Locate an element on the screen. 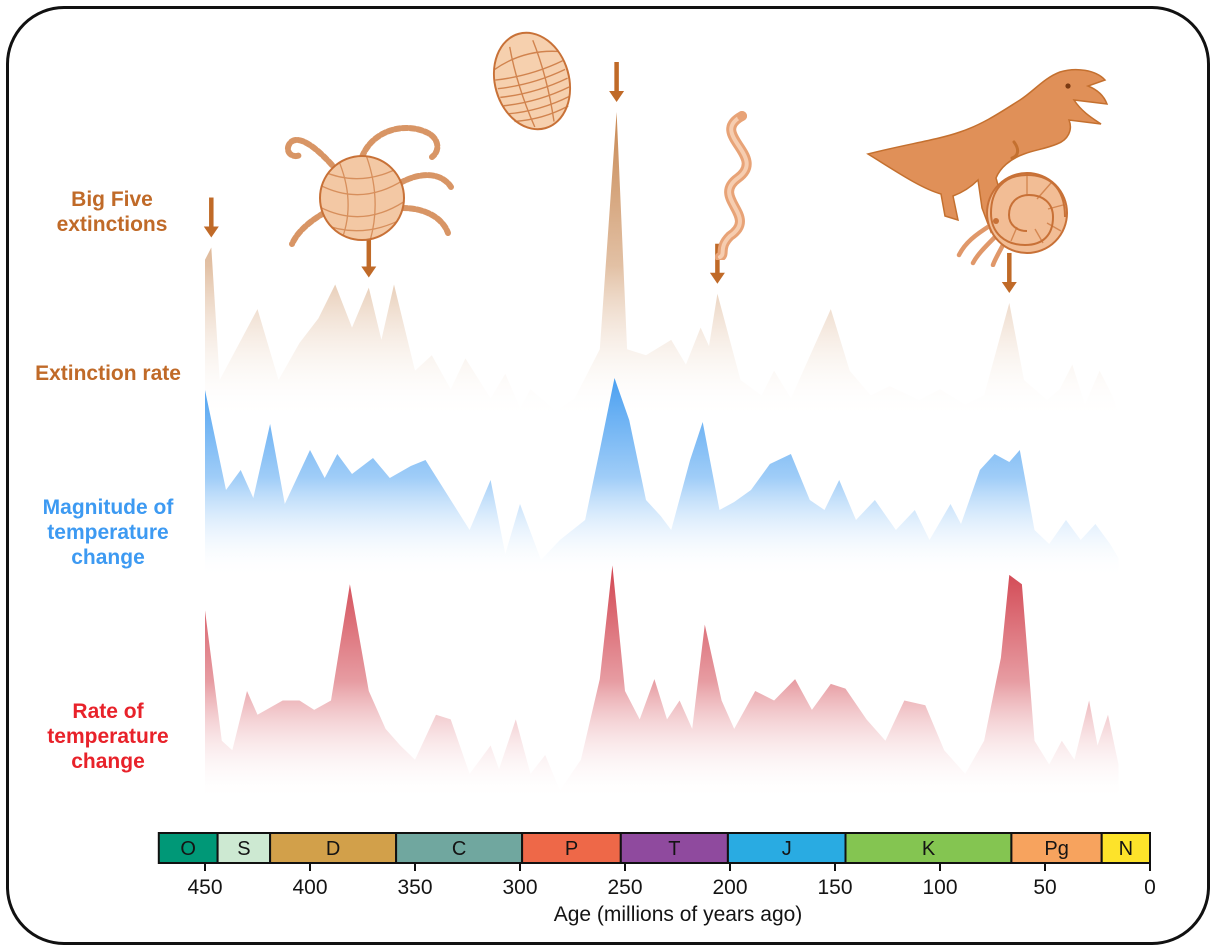 The height and width of the screenshot is (951, 1216). svg-text: O is located at coordinates (188, 849).